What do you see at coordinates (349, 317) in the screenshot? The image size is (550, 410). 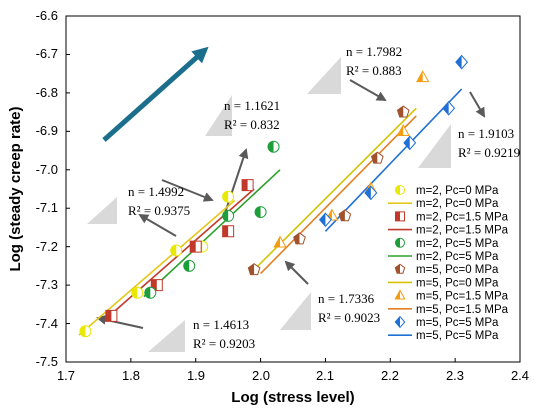 I see `annotation-r2: R² = 0.9023` at bounding box center [349, 317].